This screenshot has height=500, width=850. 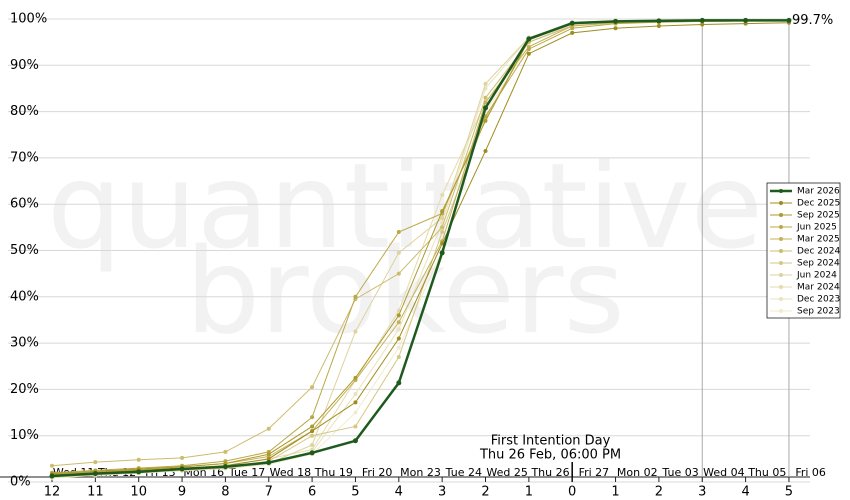 What do you see at coordinates (24, 157) in the screenshot?
I see `y-tick-label: 70%` at bounding box center [24, 157].